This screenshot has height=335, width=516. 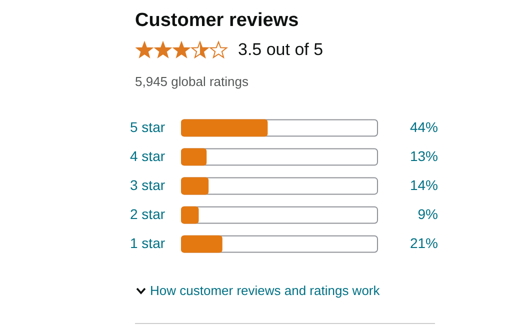 What do you see at coordinates (424, 184) in the screenshot?
I see `data-label: 14%` at bounding box center [424, 184].